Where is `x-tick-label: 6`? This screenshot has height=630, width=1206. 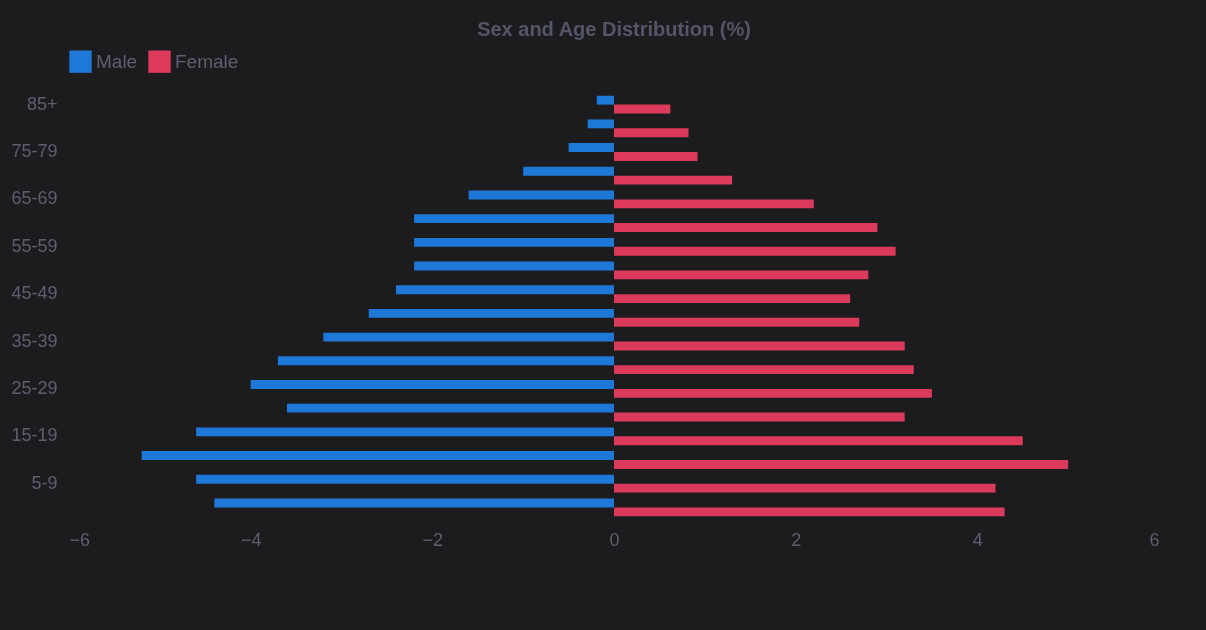
x-tick-label: 6 is located at coordinates (1154, 539).